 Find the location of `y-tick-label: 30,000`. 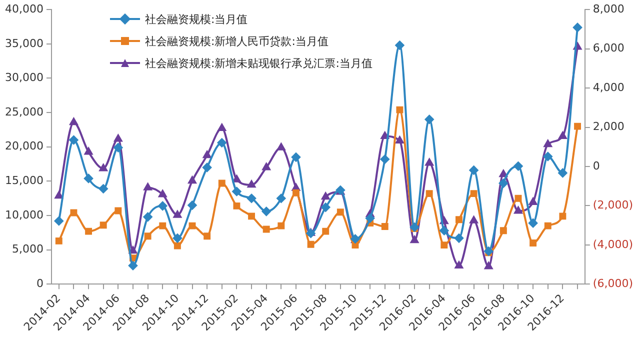

y-tick-label: 30,000 is located at coordinates (24, 77).